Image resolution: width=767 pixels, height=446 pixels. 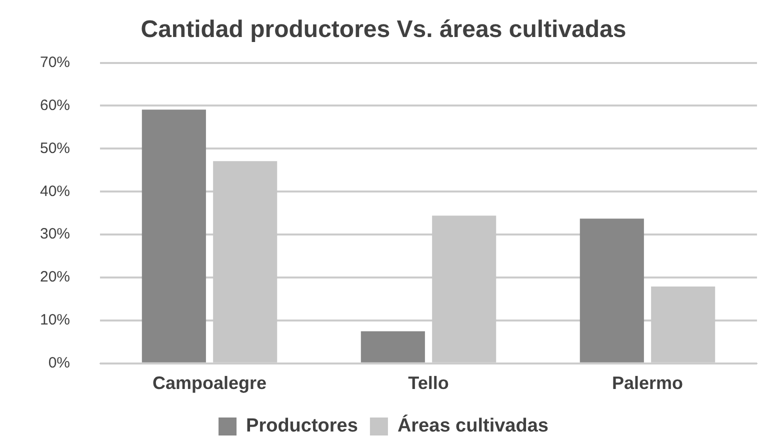 What do you see at coordinates (55, 191) in the screenshot?
I see `y-tick-label: 40%` at bounding box center [55, 191].